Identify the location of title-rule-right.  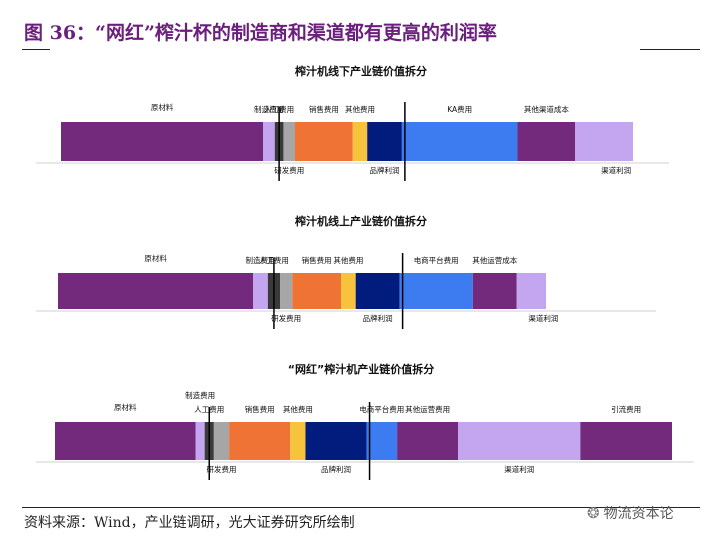
(670, 49).